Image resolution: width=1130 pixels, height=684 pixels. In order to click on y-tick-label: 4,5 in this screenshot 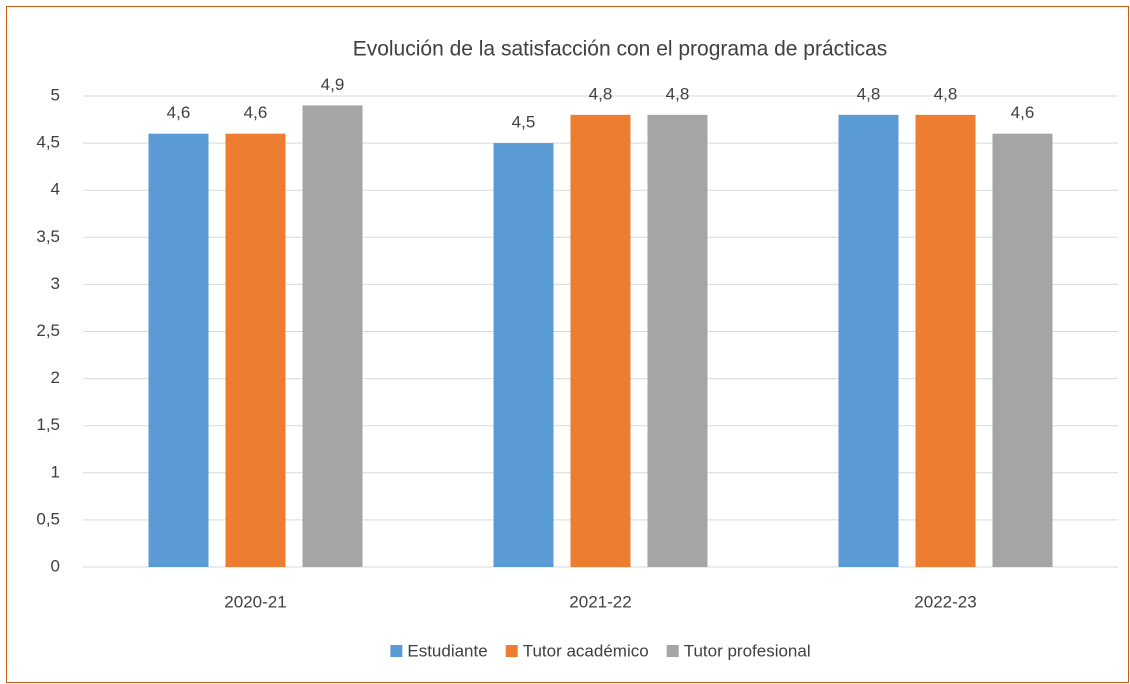, I will do `click(48, 142)`.